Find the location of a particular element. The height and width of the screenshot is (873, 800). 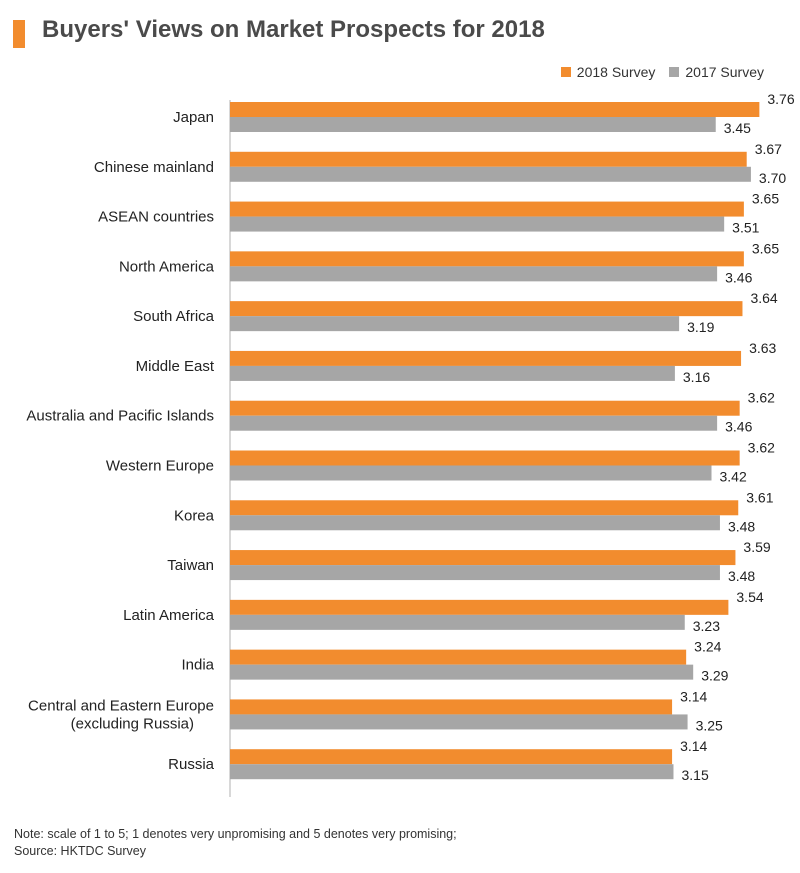

category-label: India is located at coordinates (197, 665).